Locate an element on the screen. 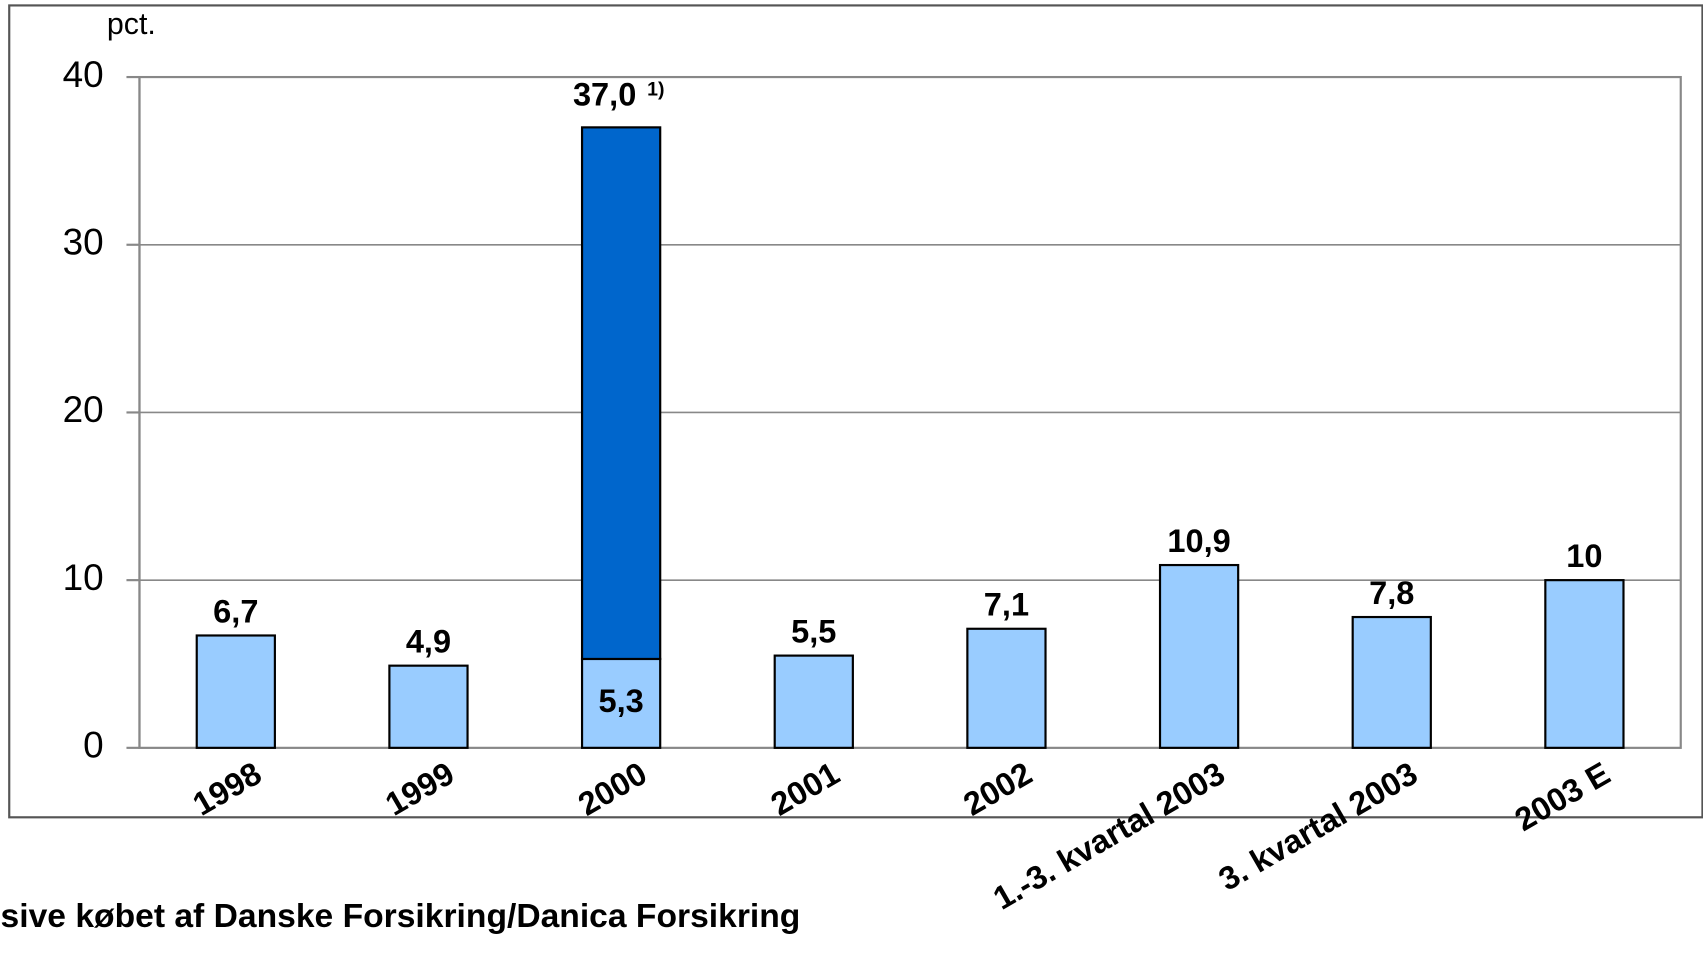 Image resolution: width=1703 pixels, height=966 pixels. y-tick-label: 0 is located at coordinates (93, 745).